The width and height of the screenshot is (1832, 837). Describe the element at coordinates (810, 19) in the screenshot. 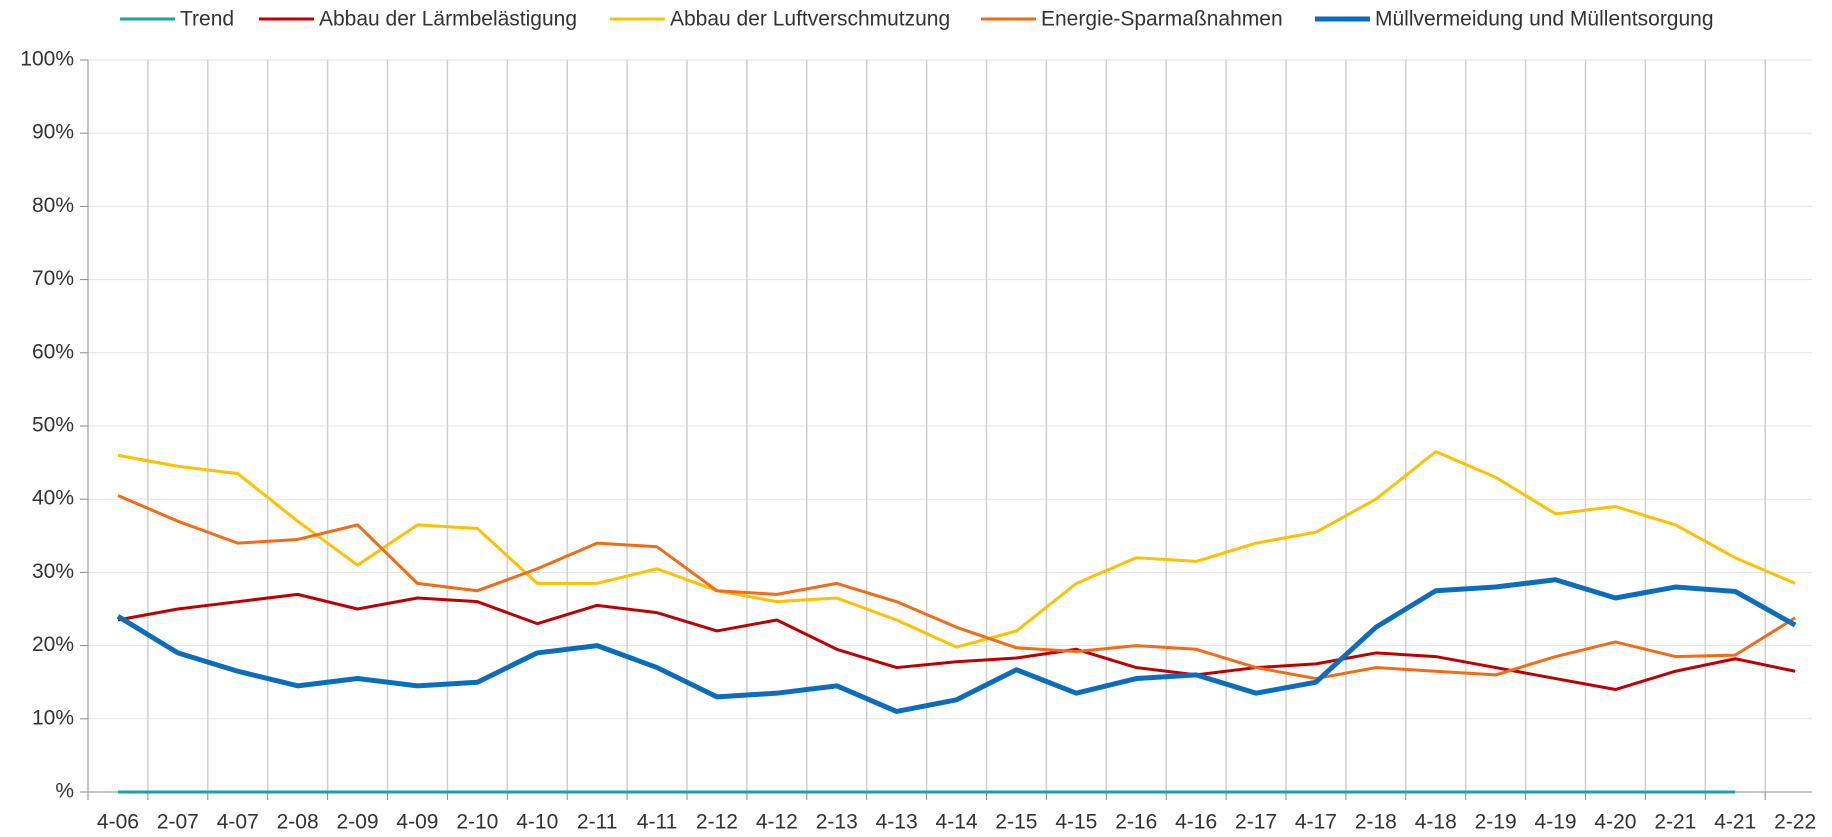

I see `legend-label: Abbau der Luftverschmutzung` at that location.